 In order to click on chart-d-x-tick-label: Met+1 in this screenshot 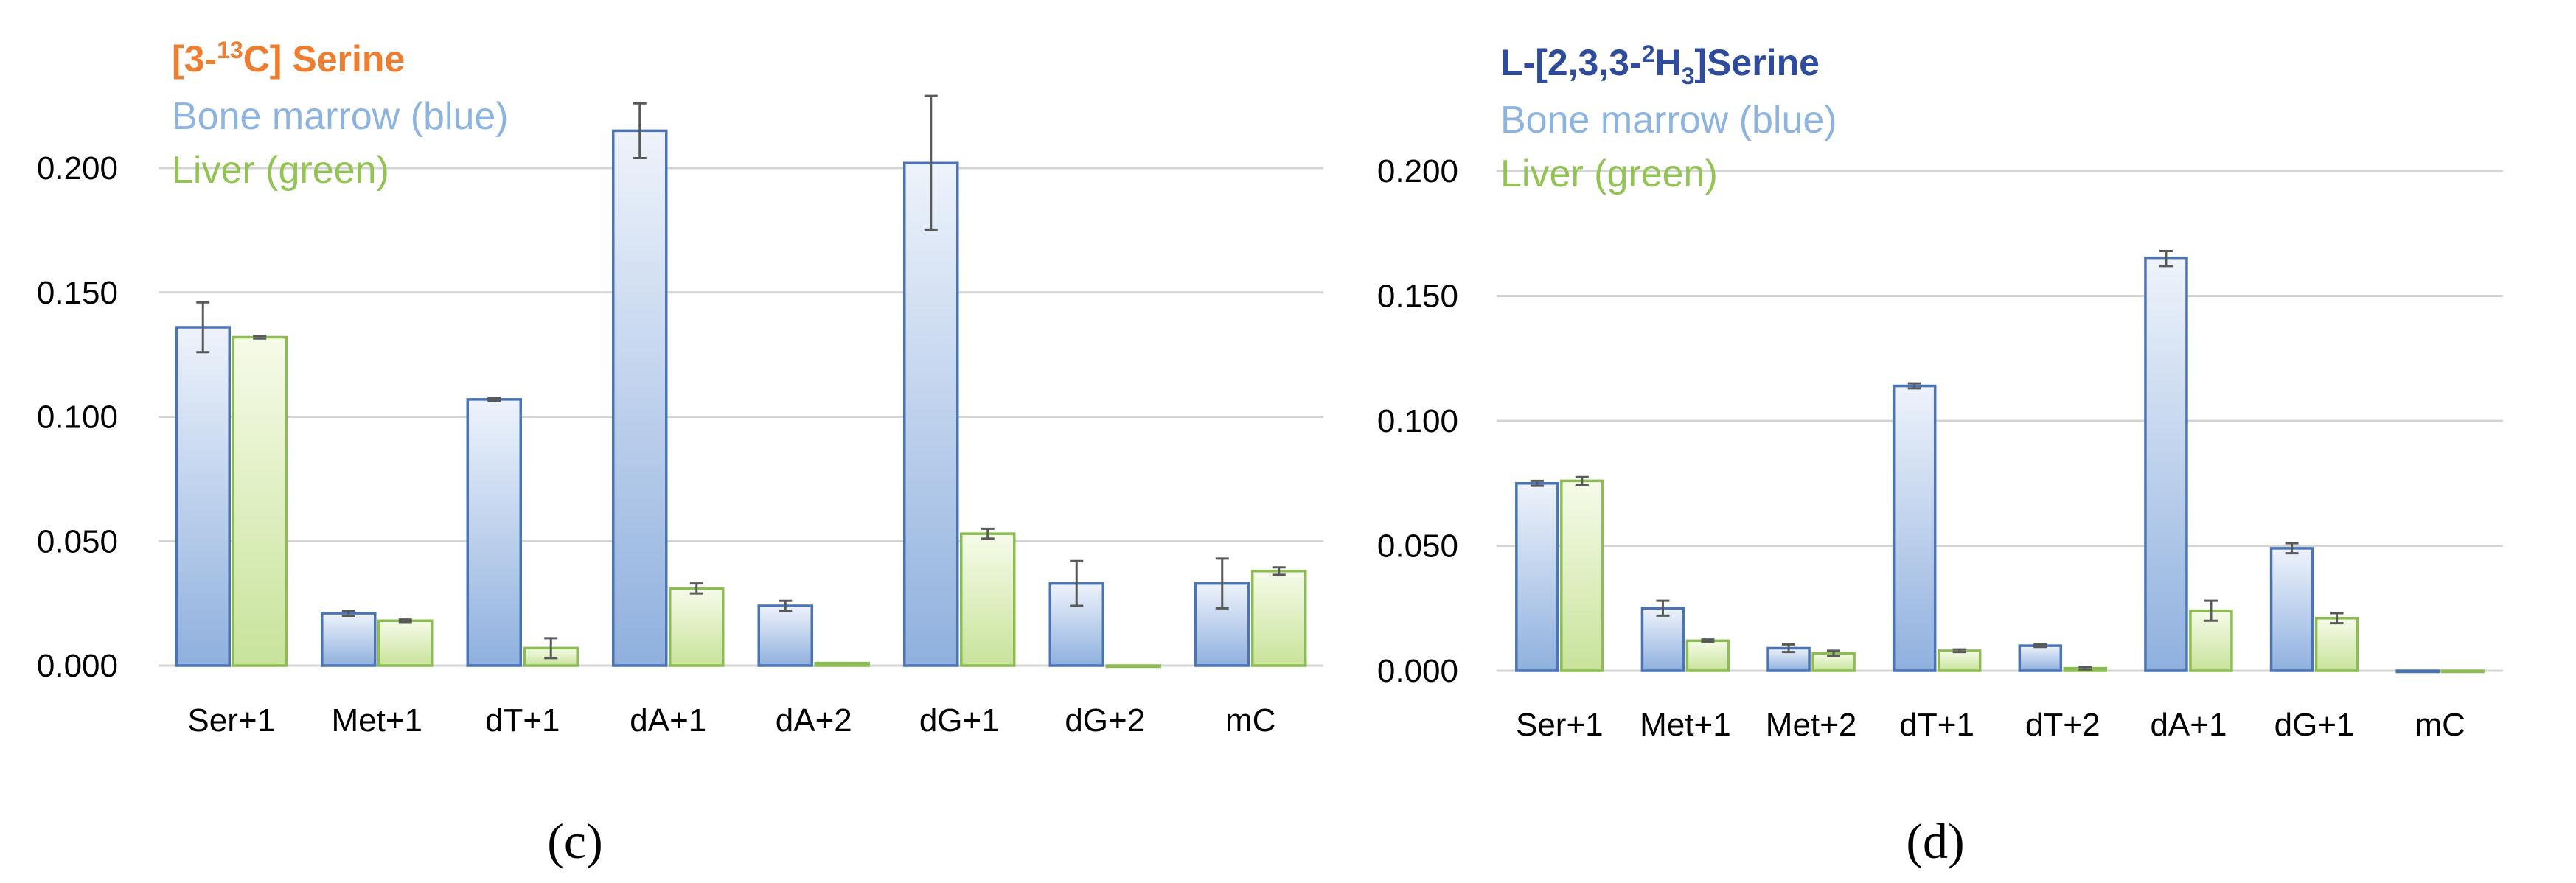, I will do `click(1685, 725)`.